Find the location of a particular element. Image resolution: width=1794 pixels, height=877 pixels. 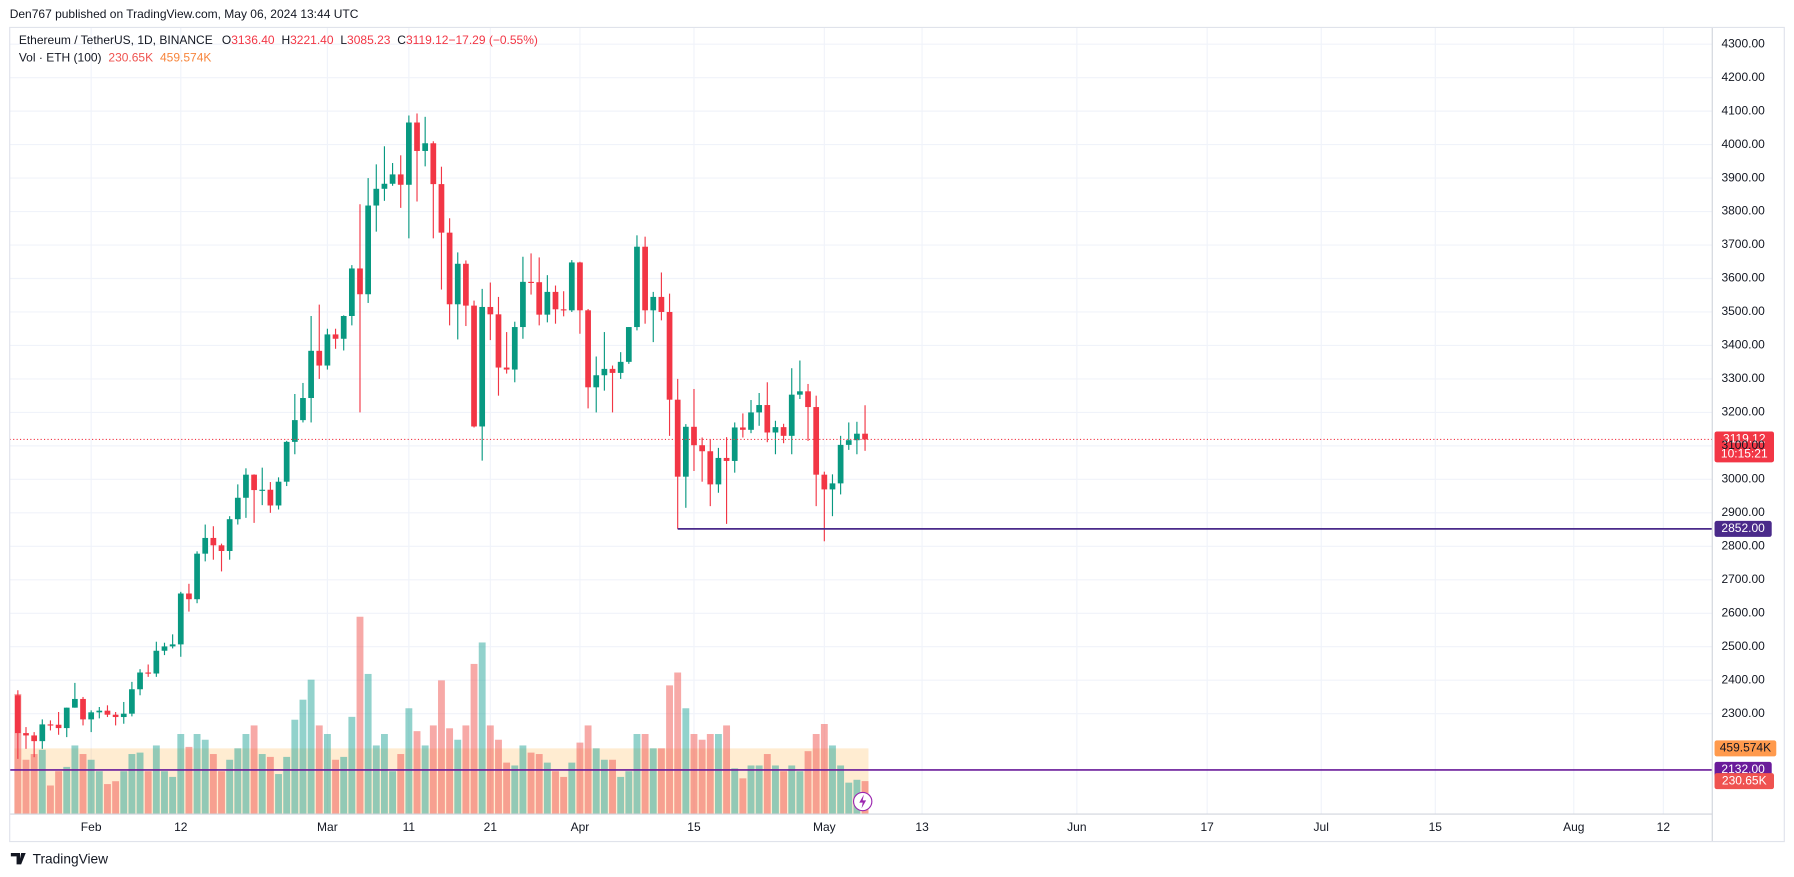

y-tick-label: 2600.00 is located at coordinates (1743, 612).